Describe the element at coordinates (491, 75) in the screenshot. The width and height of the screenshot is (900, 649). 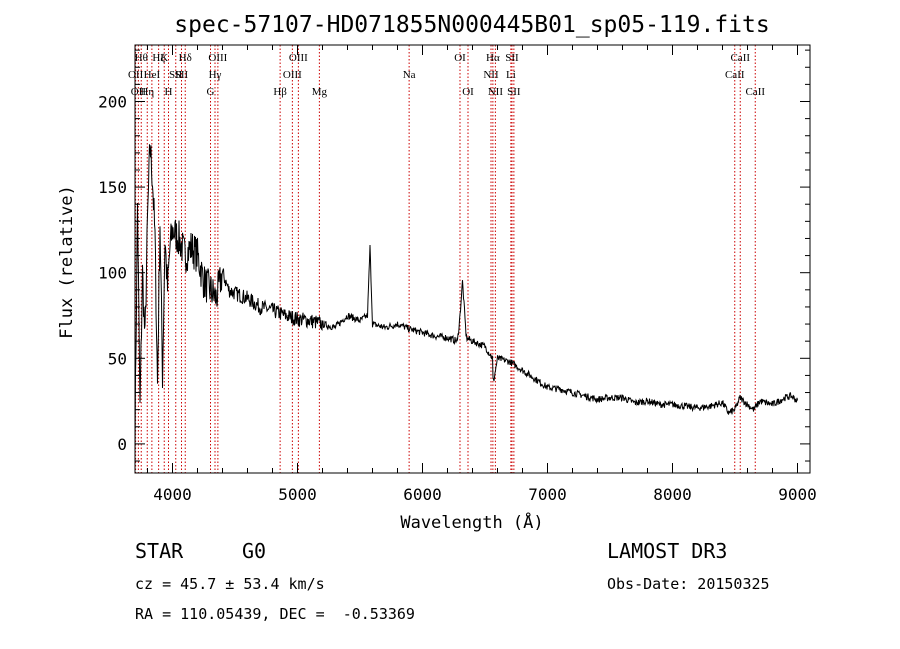
I see `line-label-21: NII` at that location.